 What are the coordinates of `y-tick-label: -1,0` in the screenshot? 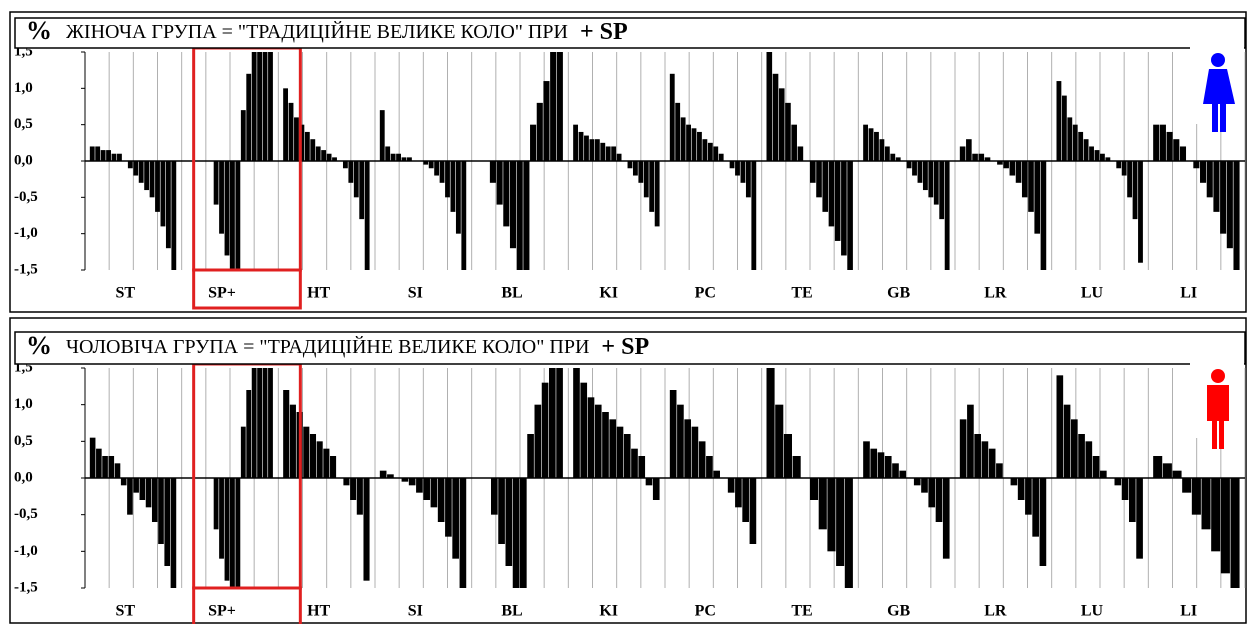 It's located at (26, 233).